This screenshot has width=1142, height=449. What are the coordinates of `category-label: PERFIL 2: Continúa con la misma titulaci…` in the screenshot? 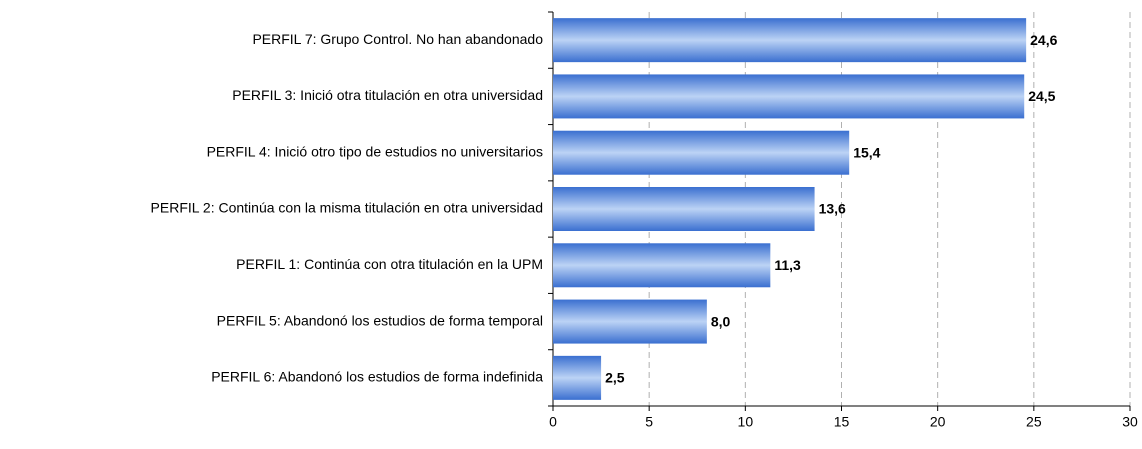 It's located at (347, 208).